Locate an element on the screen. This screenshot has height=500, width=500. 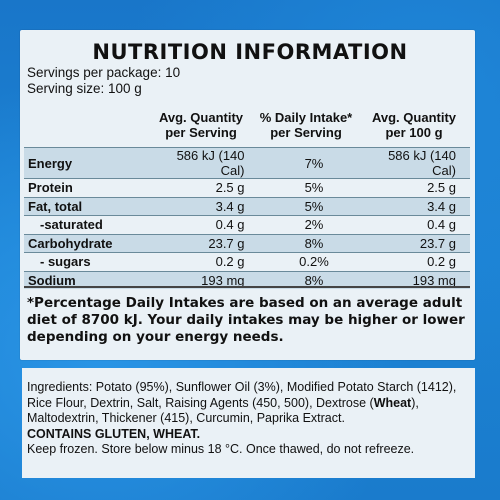
header-per-serving: Avg. Quantity per Serving is located at coordinates (201, 125).